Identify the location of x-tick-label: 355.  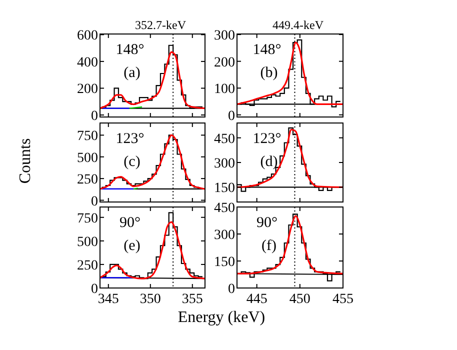
(192, 299).